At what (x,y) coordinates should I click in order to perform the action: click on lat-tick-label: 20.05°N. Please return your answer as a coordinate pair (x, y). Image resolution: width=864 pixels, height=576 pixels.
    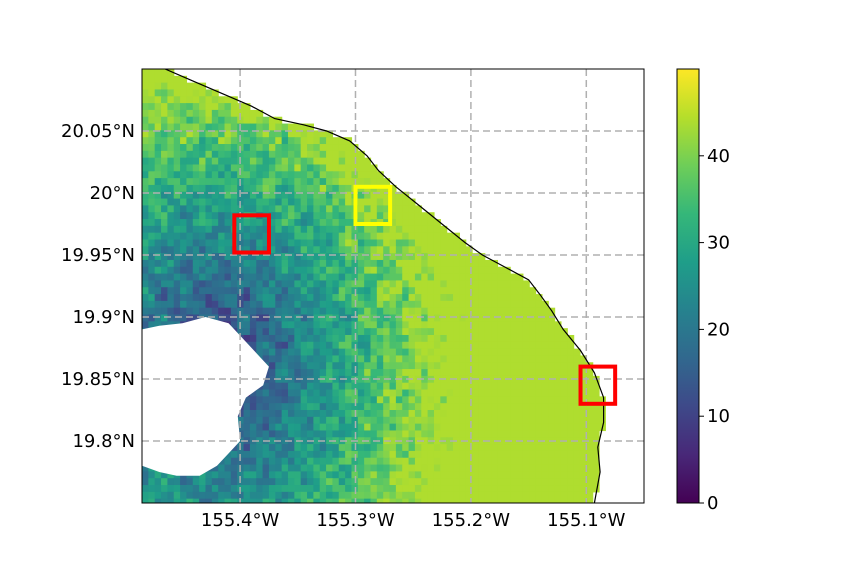
    Looking at the image, I should click on (98, 131).